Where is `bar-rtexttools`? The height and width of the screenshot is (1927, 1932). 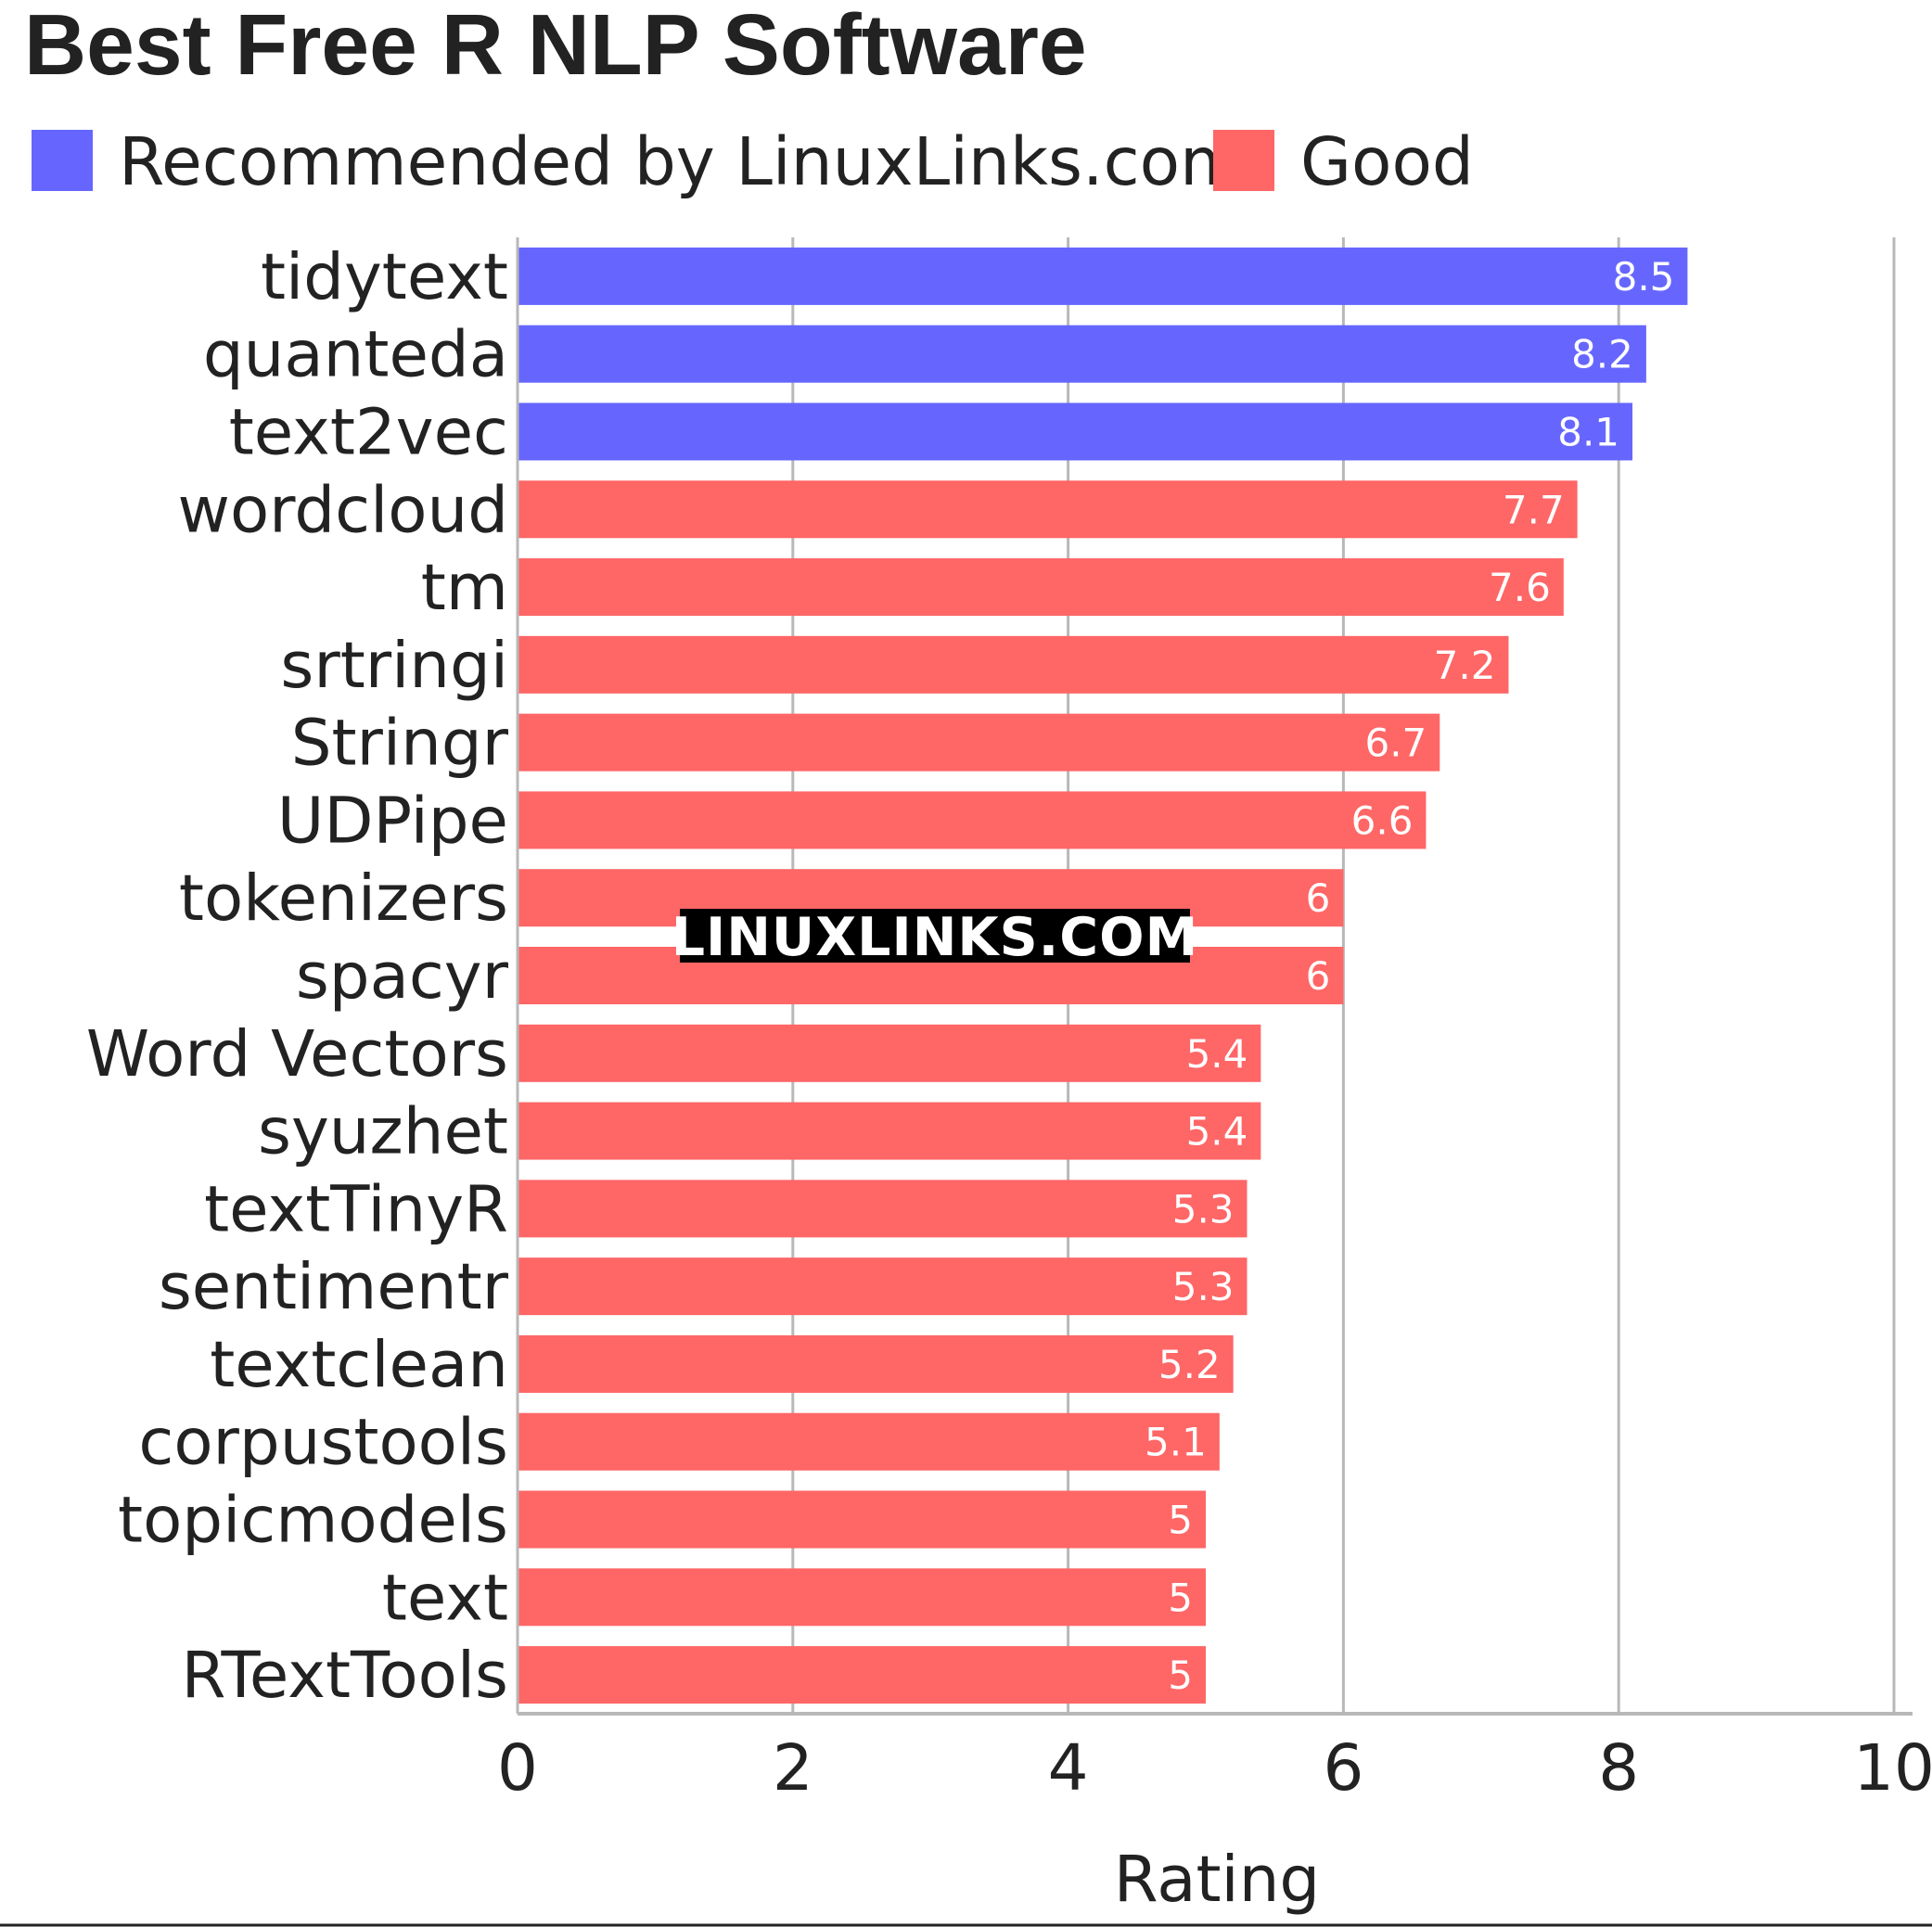 bar-rtexttools is located at coordinates (862, 1675).